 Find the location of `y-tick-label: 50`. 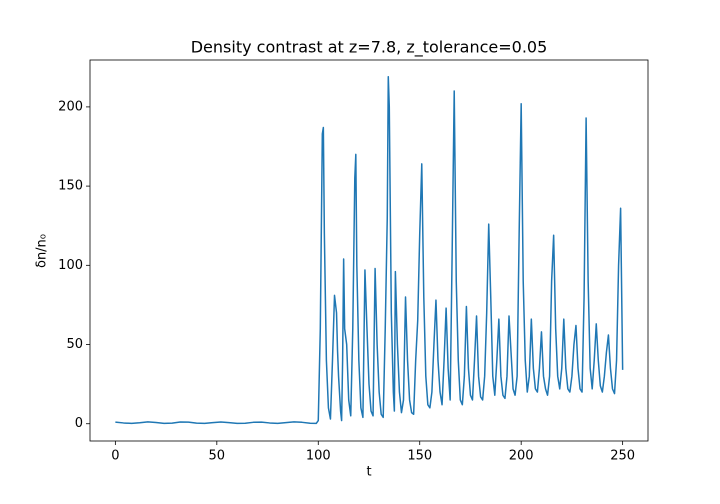

y-tick-label: 50 is located at coordinates (74, 344).